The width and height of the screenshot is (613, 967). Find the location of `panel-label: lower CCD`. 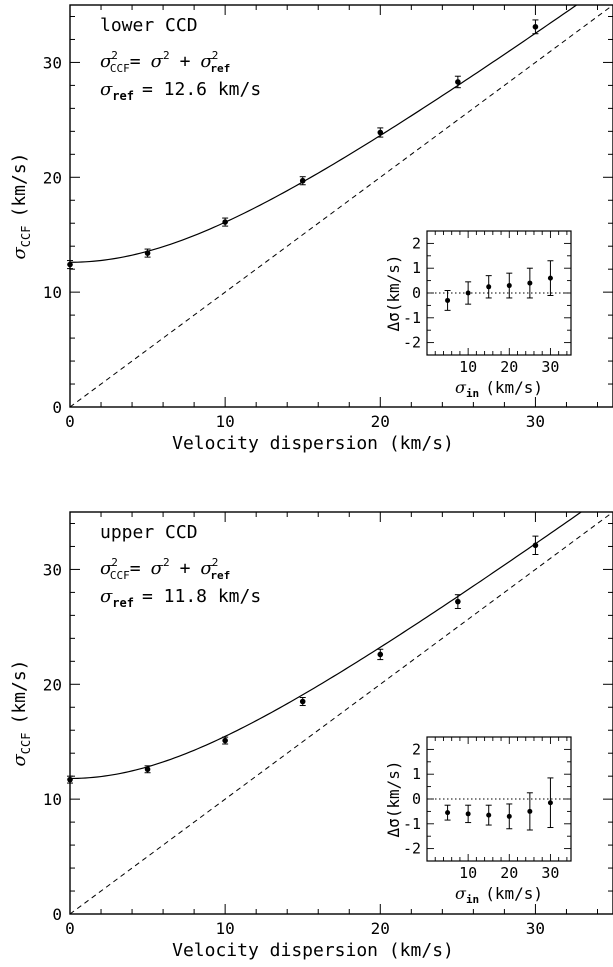

panel-label: lower CCD is located at coordinates (149, 25).